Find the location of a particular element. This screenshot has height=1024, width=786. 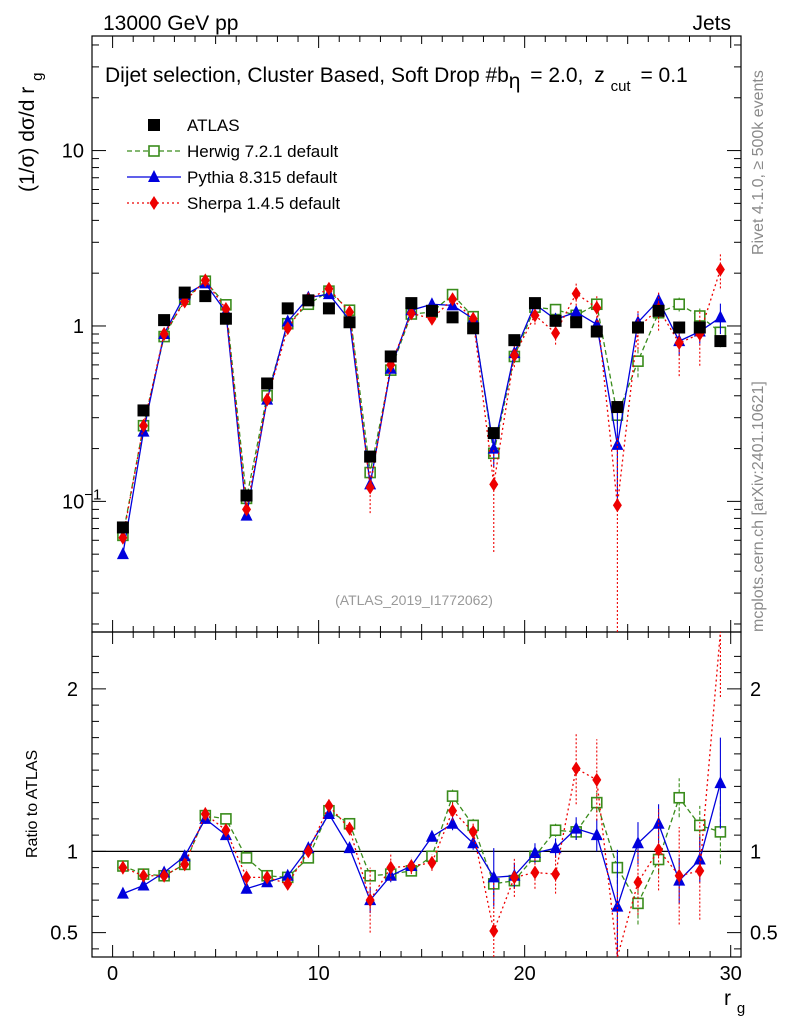

y-tick-label: 10 is located at coordinates (73, 152).